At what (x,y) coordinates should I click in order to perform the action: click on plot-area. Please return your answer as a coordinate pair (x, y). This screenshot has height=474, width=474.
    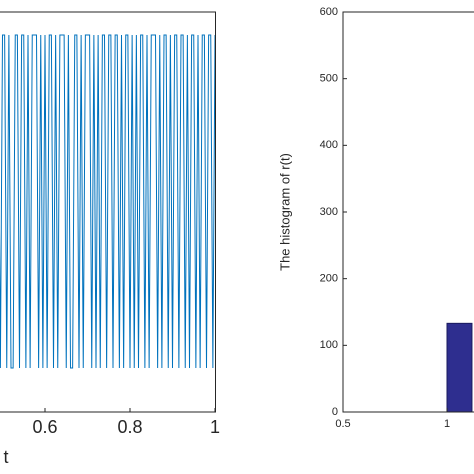
    Looking at the image, I should click on (459, 367).